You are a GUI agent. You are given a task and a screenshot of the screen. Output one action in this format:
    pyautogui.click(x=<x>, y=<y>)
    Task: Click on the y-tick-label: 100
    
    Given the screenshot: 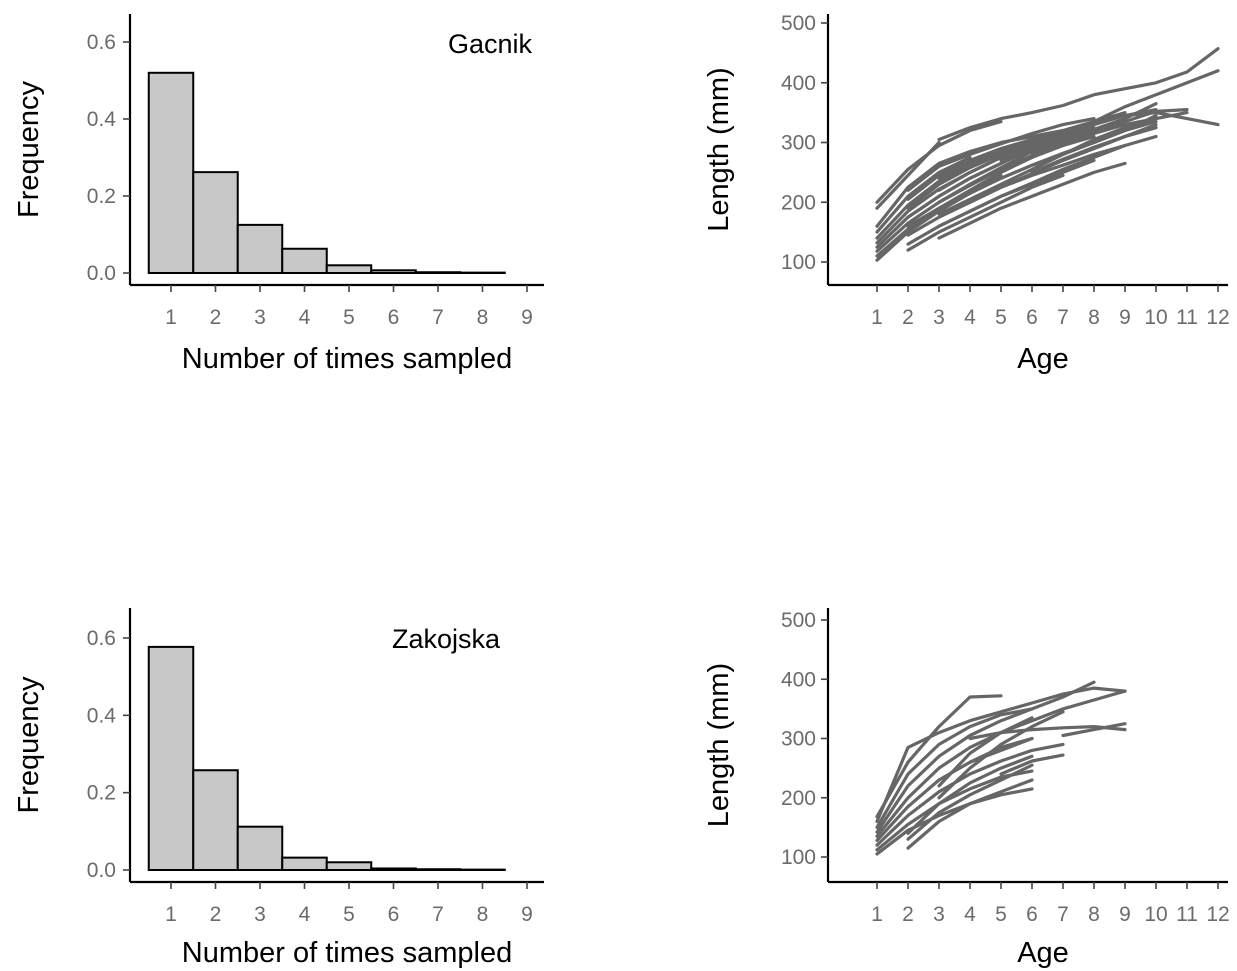 What is the action you would take?
    pyautogui.click(x=798, y=262)
    